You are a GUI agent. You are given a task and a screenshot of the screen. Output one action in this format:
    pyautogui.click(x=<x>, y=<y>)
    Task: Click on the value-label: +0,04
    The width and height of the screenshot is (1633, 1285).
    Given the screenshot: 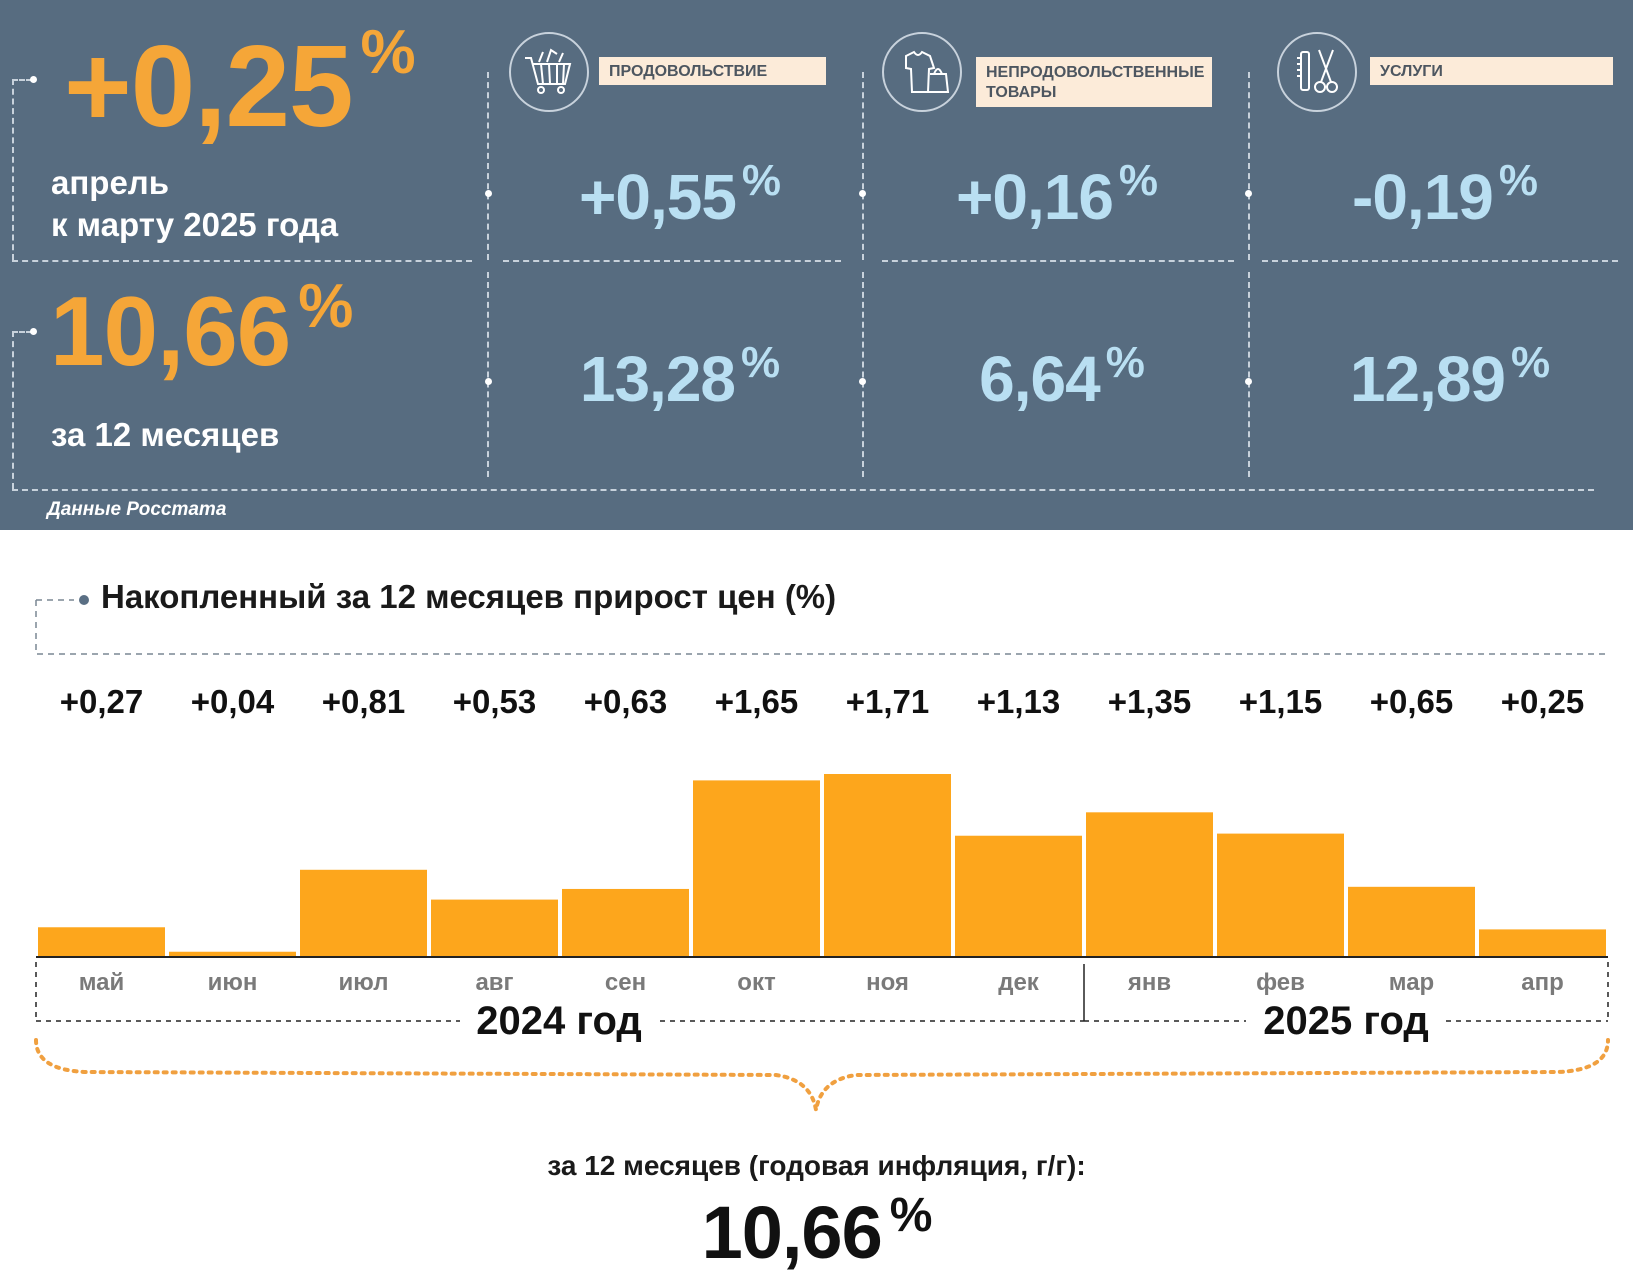 What is the action you would take?
    pyautogui.click(x=233, y=701)
    